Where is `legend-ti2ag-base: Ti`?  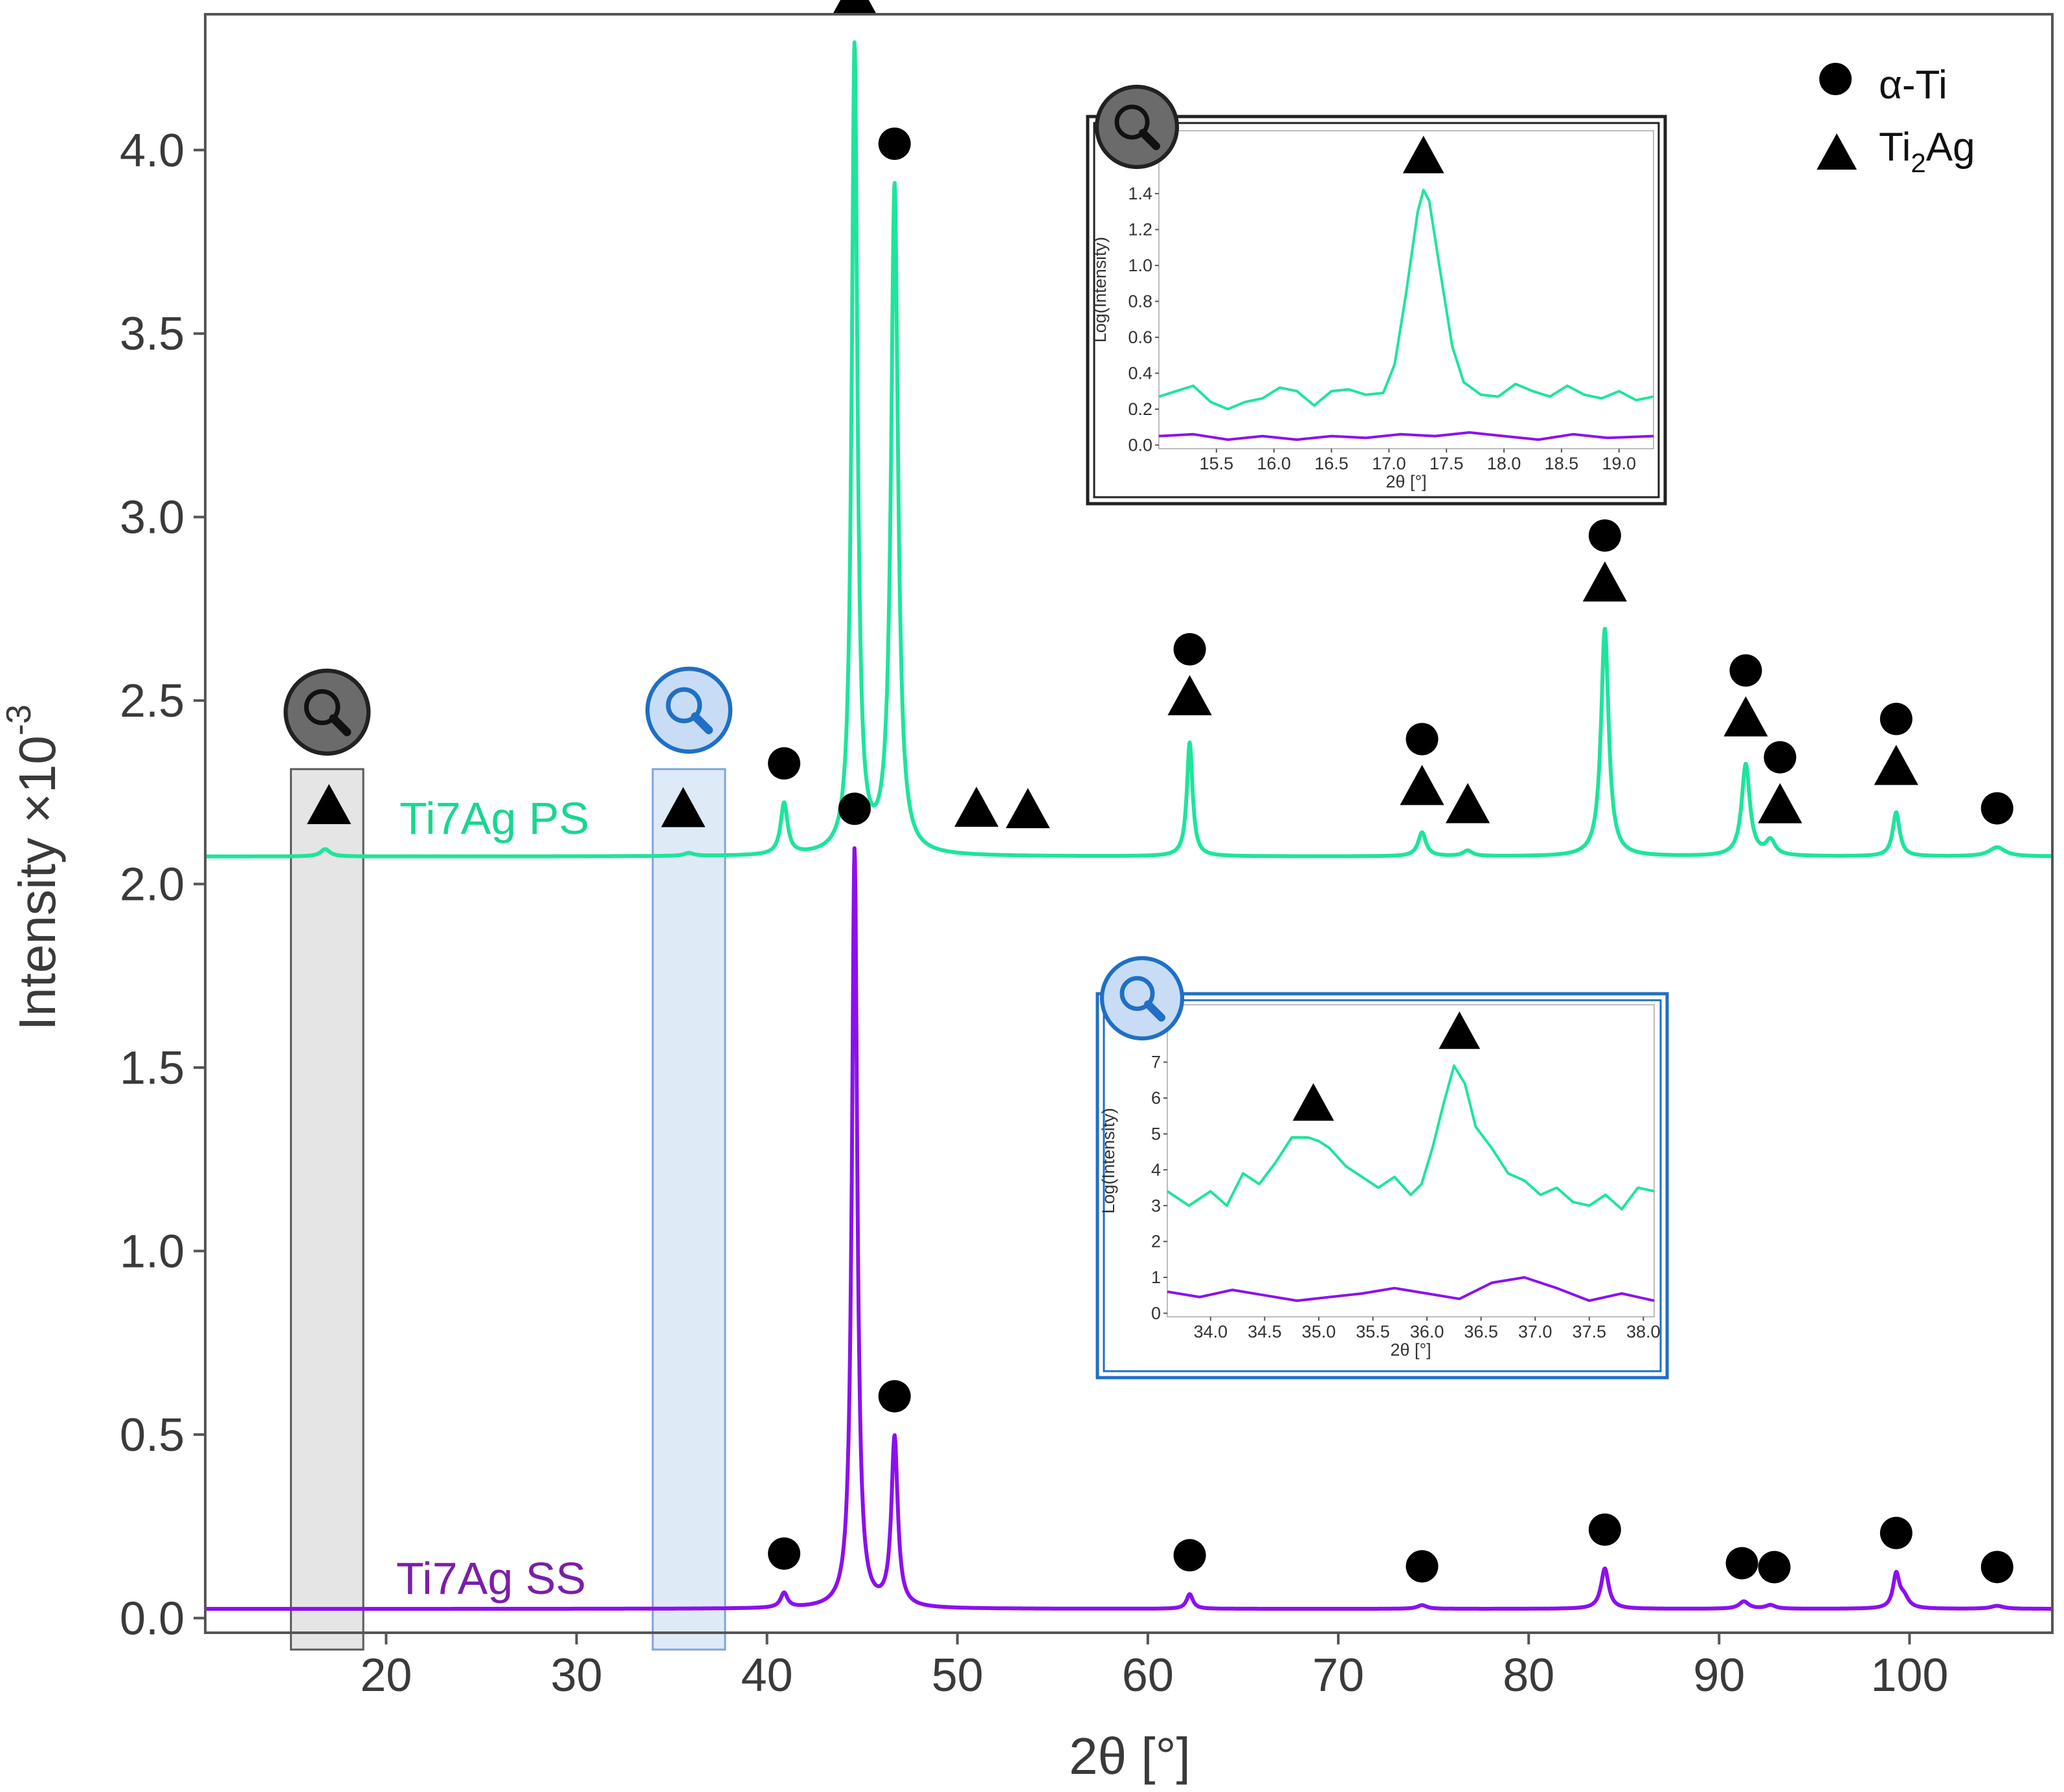 legend-ti2ag-base: Ti is located at coordinates (1895, 147).